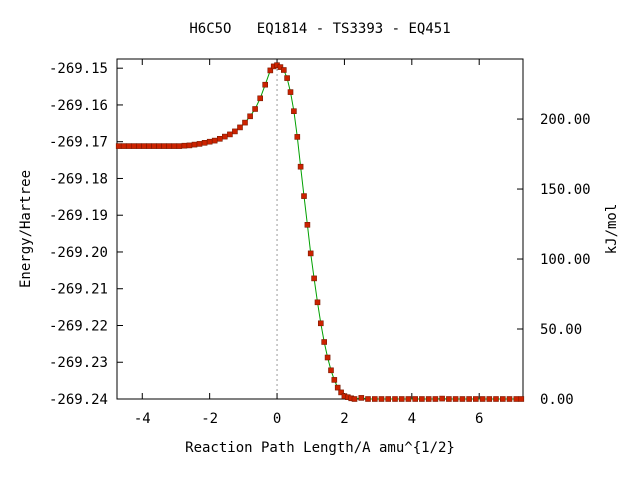  I want to click on y2-tick-label: 200.00, so click(565, 120).